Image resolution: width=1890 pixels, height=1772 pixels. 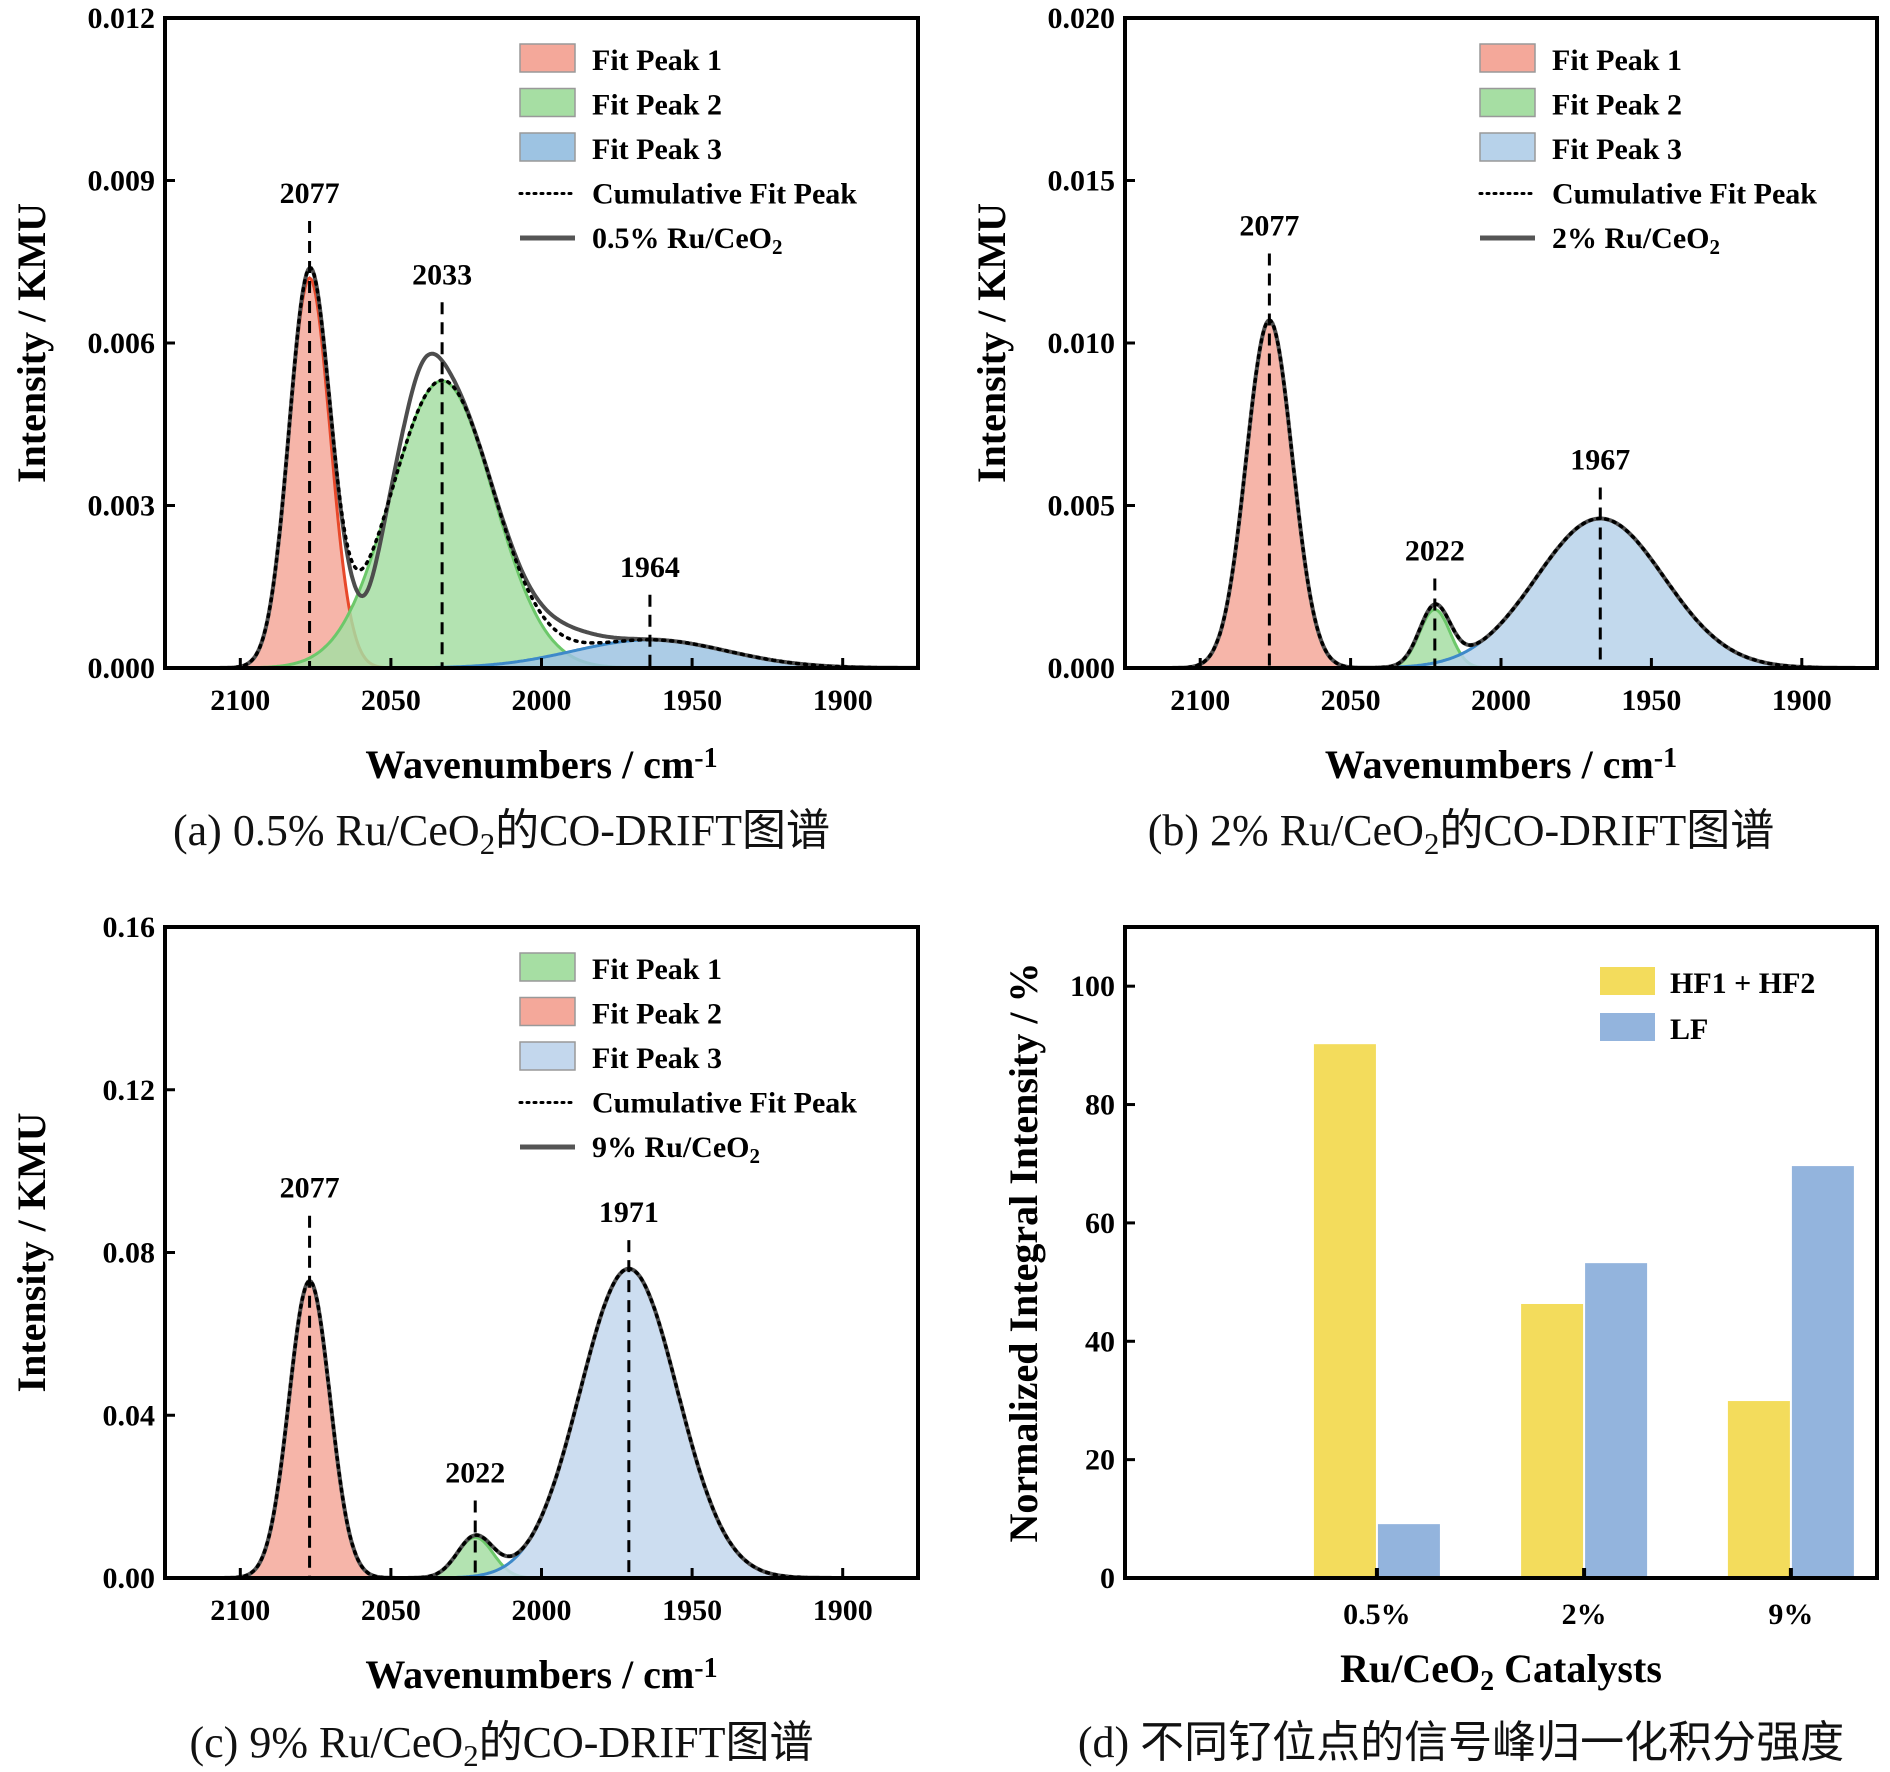 What do you see at coordinates (1636, 240) in the screenshot?
I see `legend-label: 2% Ru/CeO2` at bounding box center [1636, 240].